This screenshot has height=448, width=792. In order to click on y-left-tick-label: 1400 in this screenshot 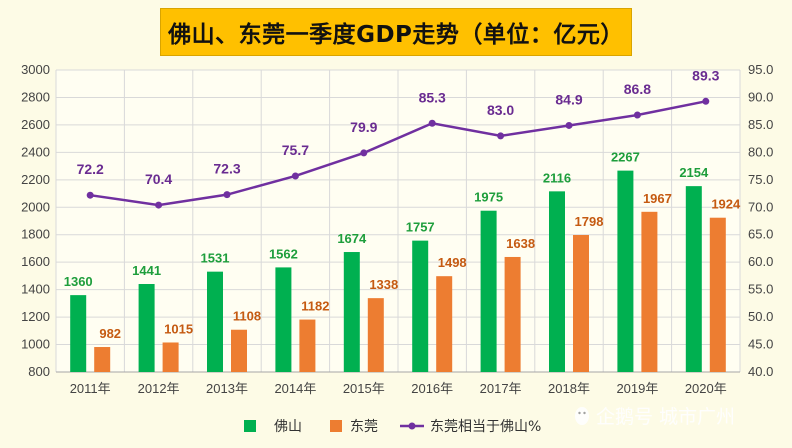, I will do `click(35, 289)`.